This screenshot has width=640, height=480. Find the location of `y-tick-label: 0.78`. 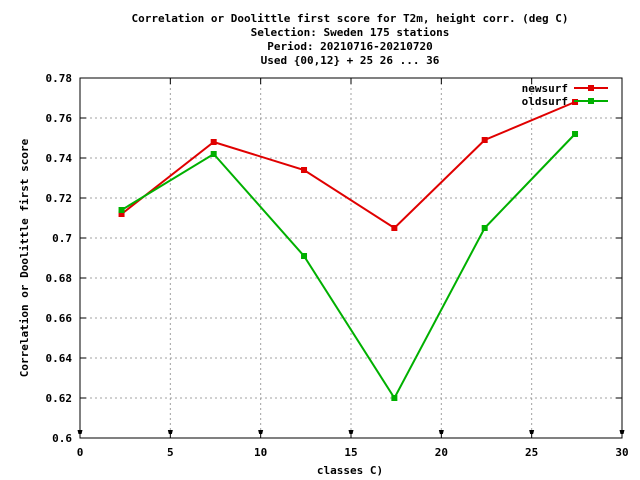

y-tick-label: 0.78 is located at coordinates (59, 78).